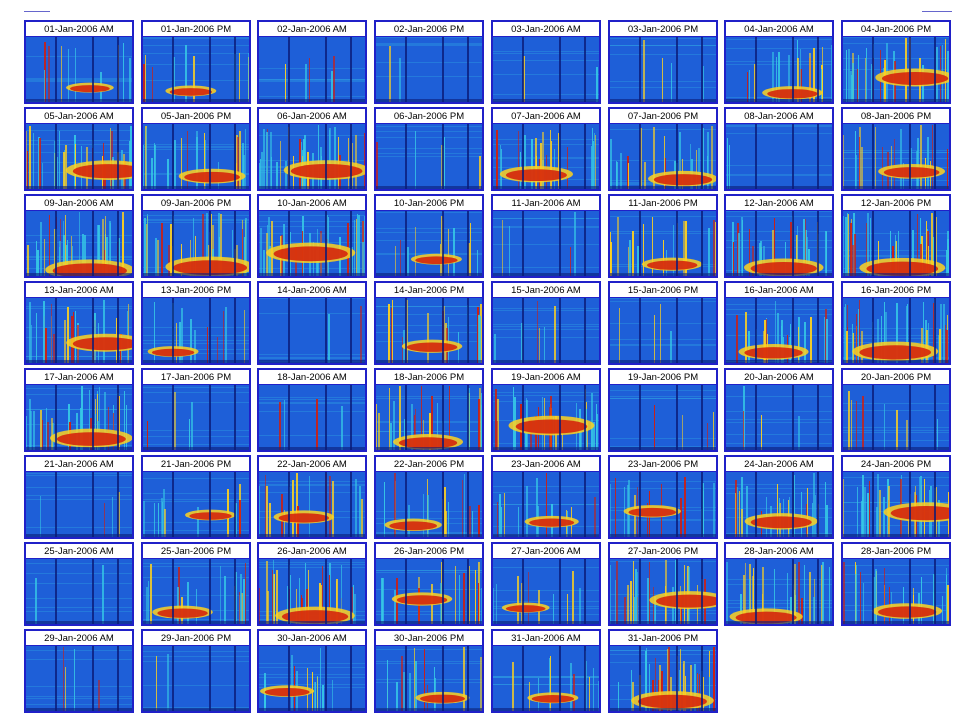 This screenshot has height=720, width=960. What do you see at coordinates (79, 638) in the screenshot?
I see `panel-label: 29-Jan-2006 AM` at bounding box center [79, 638].